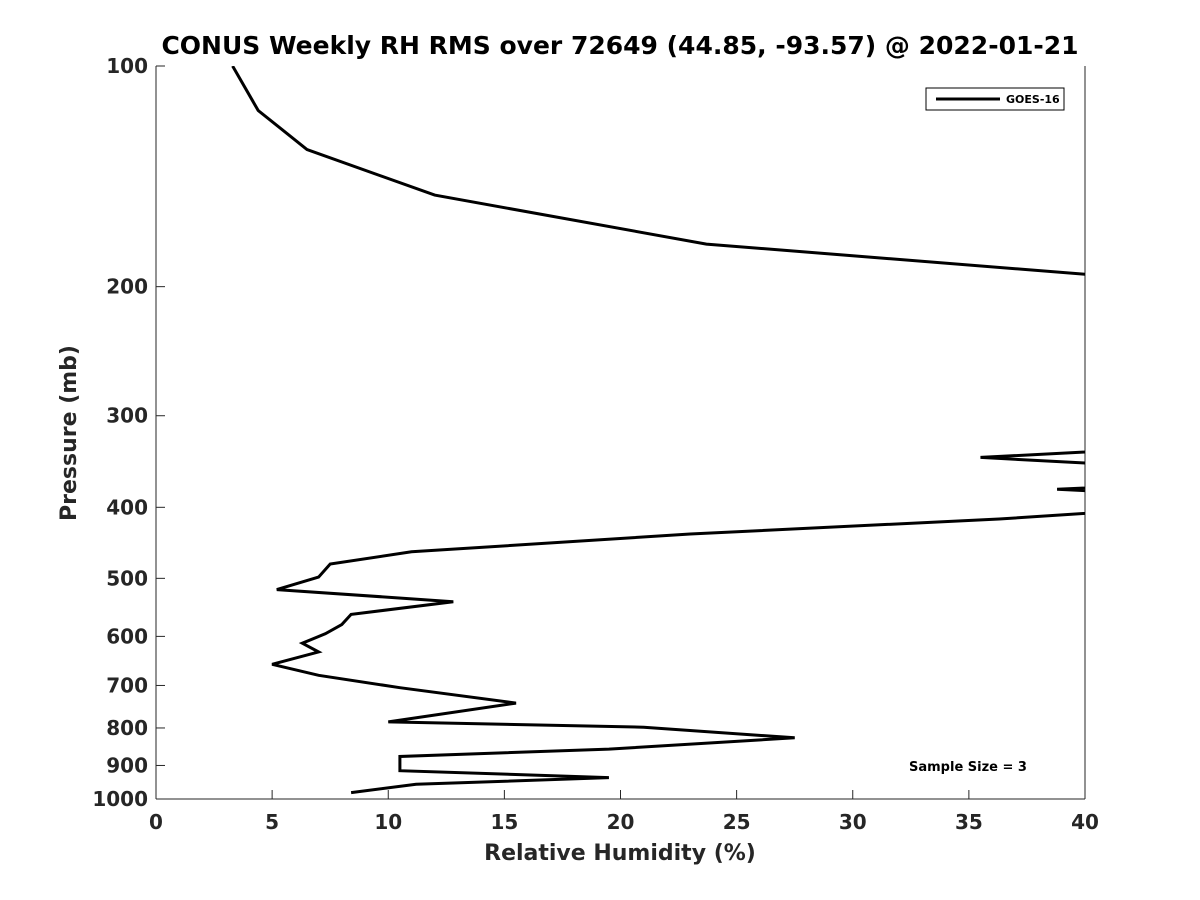 This screenshot has height=900, width=1200. What do you see at coordinates (853, 822) in the screenshot?
I see `x-tick-label: 30` at bounding box center [853, 822].